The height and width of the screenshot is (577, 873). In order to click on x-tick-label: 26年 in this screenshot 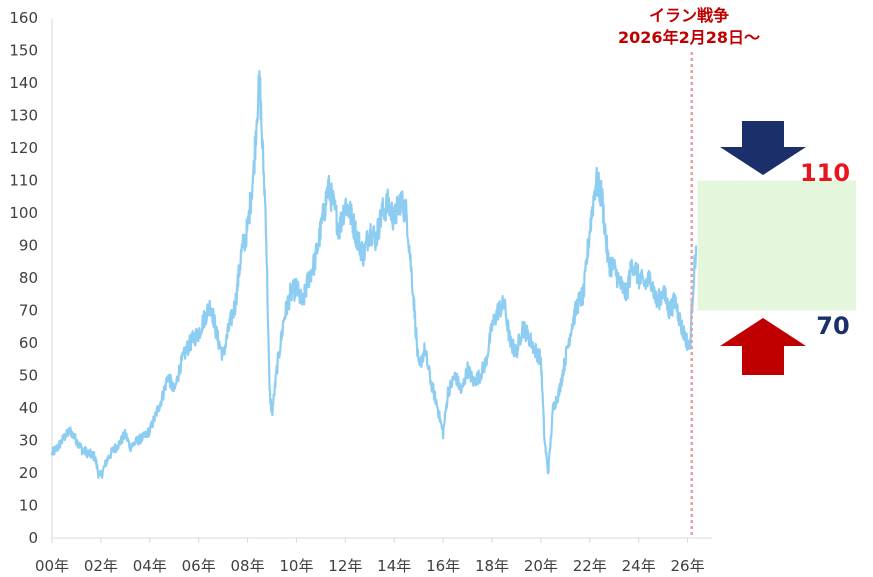, I will do `click(688, 566)`.